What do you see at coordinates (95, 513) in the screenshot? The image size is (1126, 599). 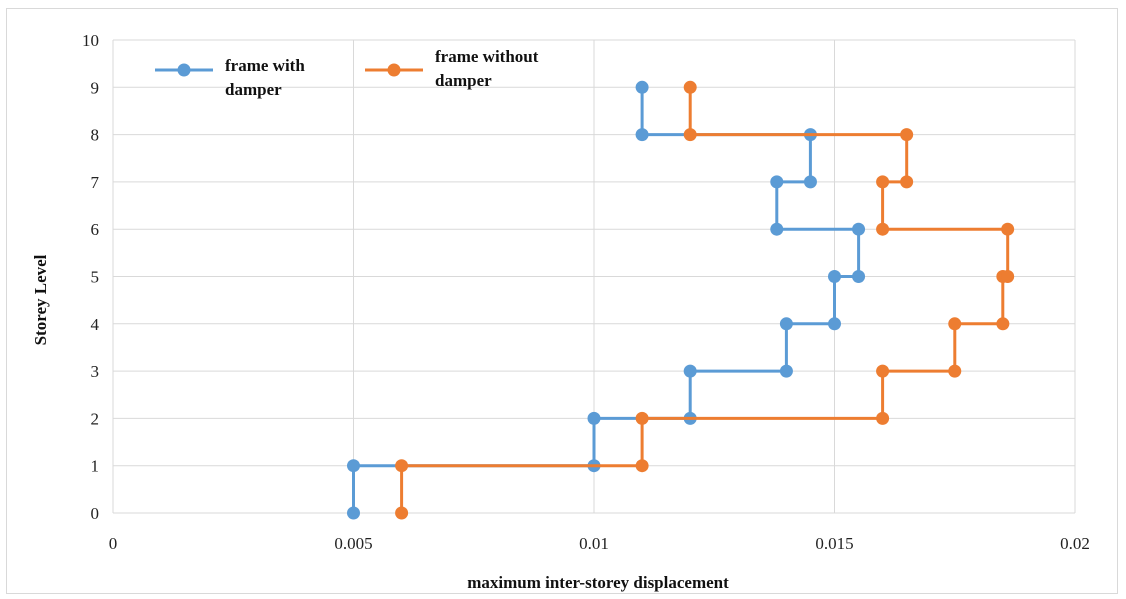 I see `y-tick-label: 0` at bounding box center [95, 513].